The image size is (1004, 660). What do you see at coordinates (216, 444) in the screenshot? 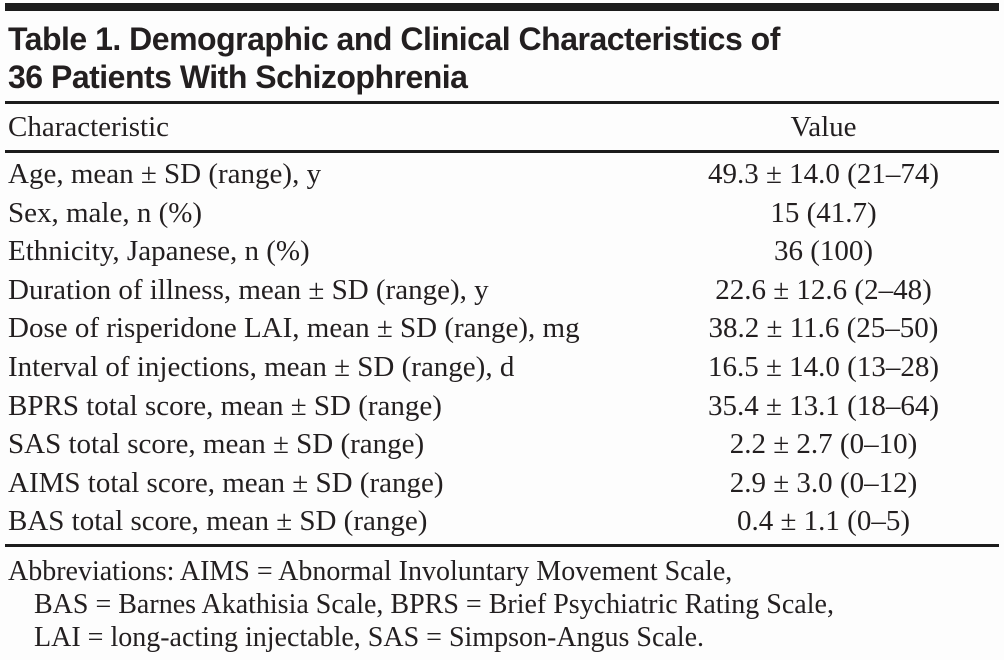
I see `row-characteristic: SAS total score, mean ± SD (range)` at bounding box center [216, 444].